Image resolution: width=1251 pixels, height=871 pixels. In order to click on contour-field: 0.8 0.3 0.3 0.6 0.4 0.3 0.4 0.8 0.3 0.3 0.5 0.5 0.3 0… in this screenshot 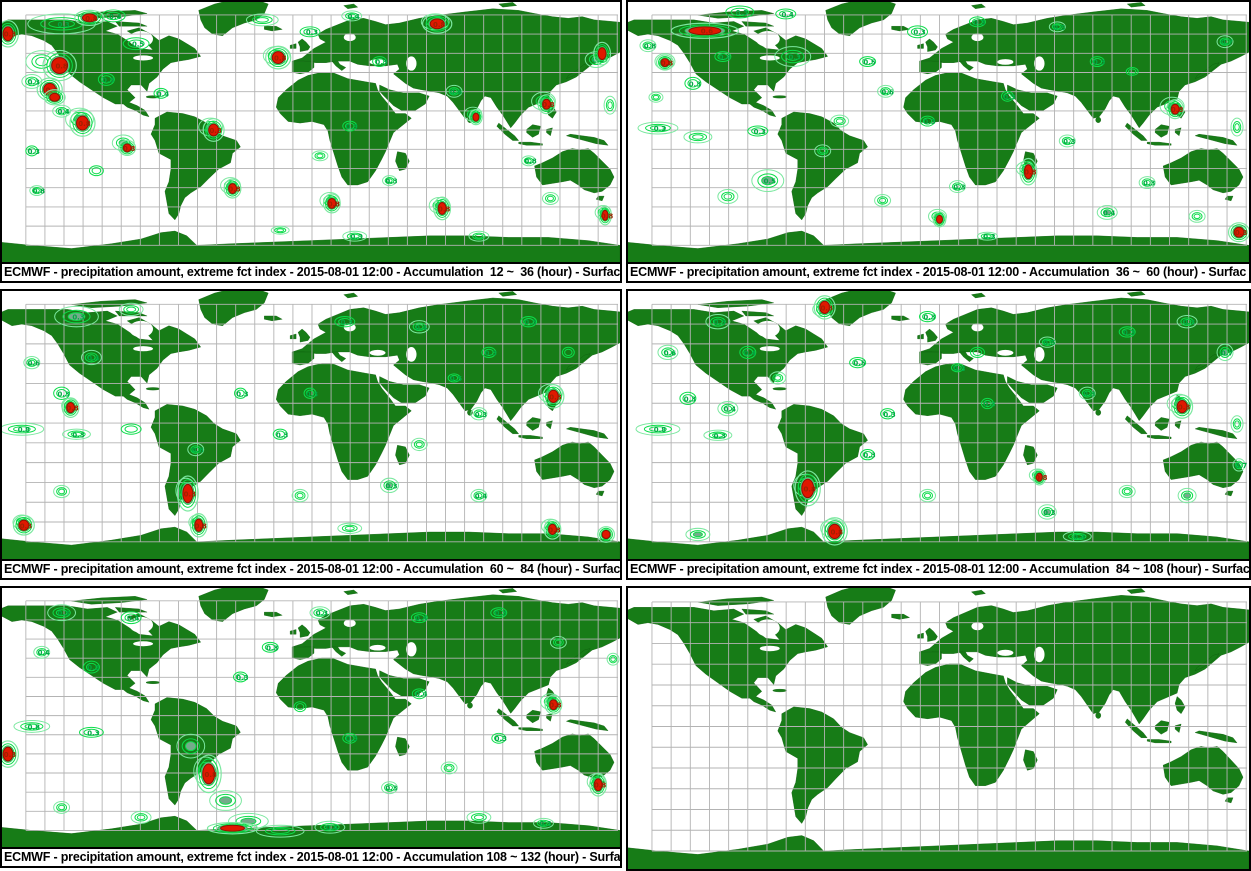, I will do `click(941, 420)`.